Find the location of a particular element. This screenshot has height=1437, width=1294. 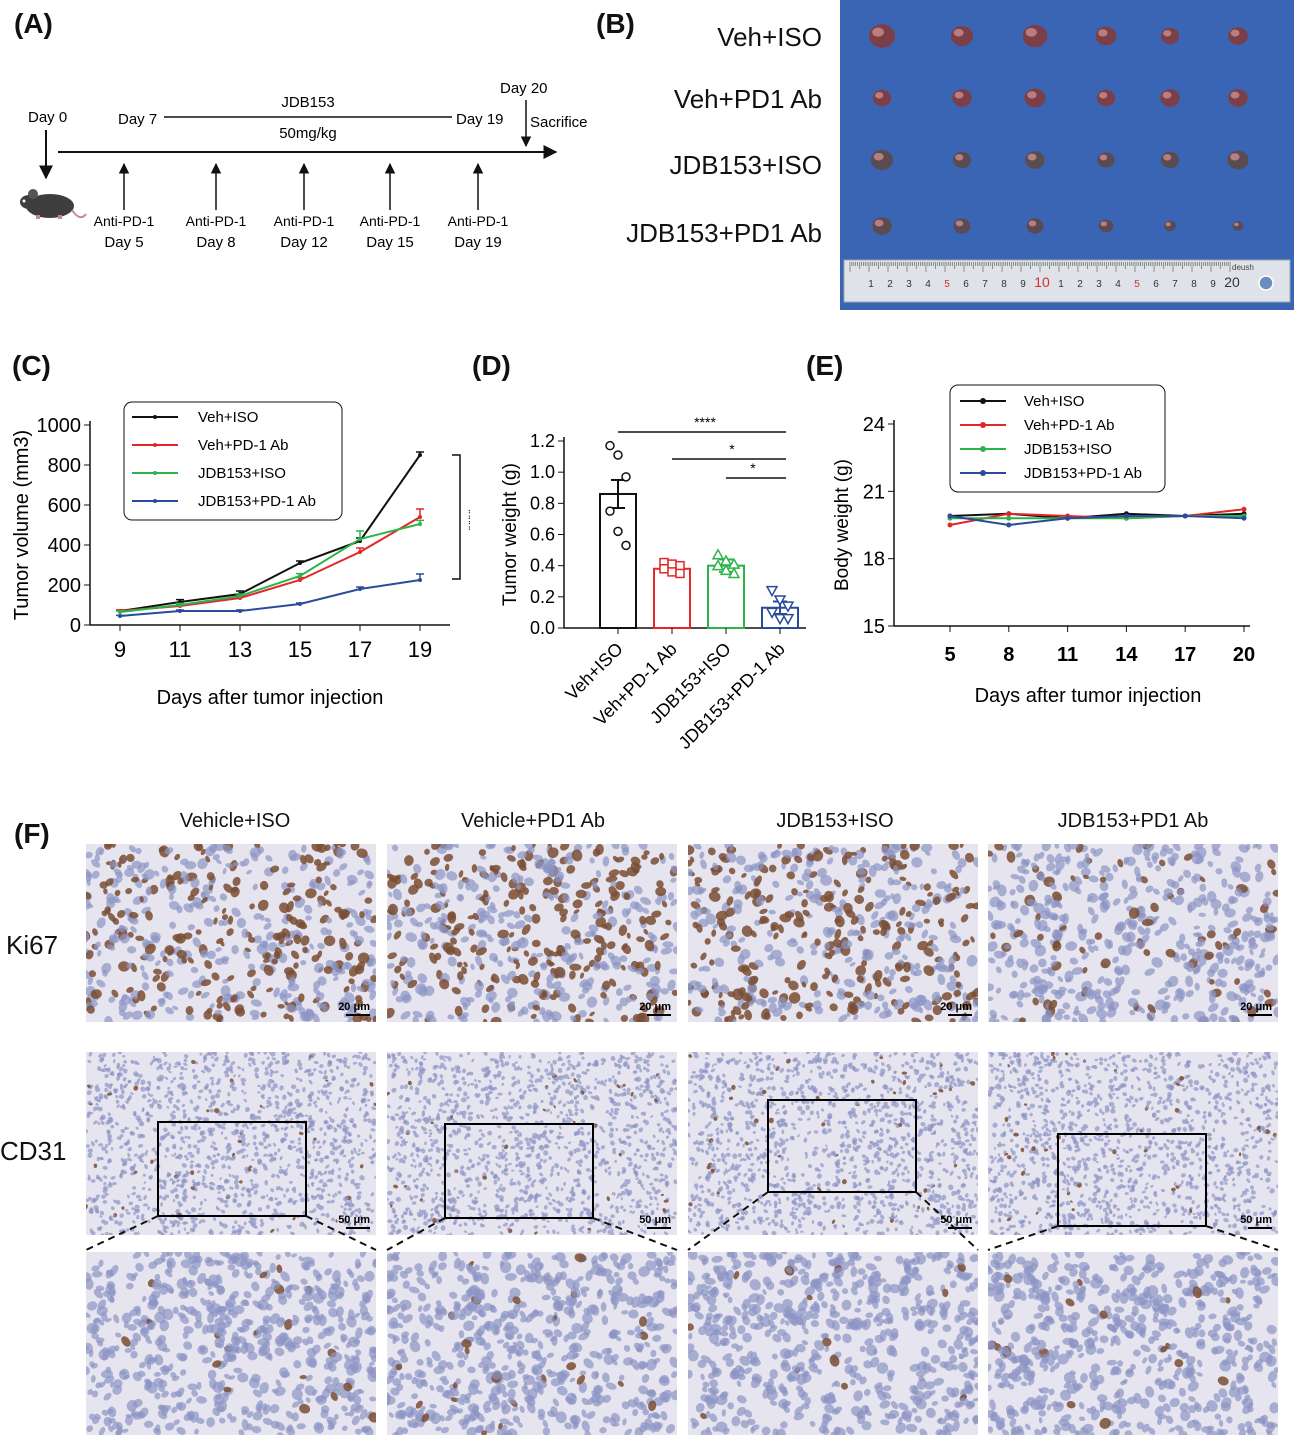

significance-label: * is located at coordinates (753, 468).